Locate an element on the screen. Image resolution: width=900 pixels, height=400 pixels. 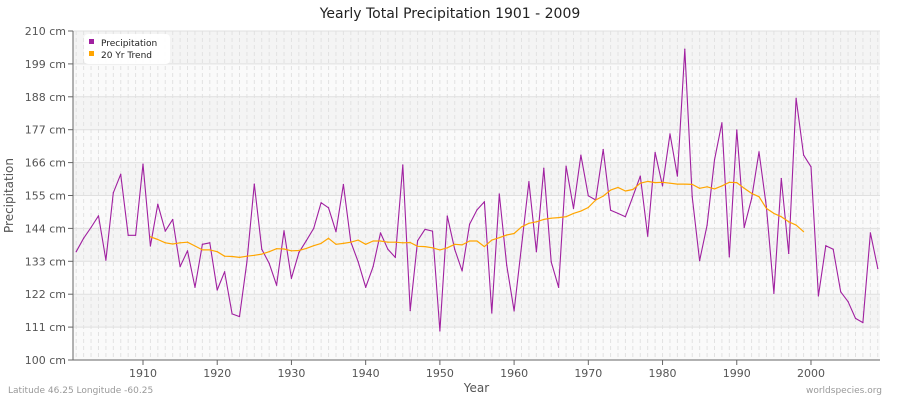
x-tick-label: 1930 is located at coordinates (291, 373).